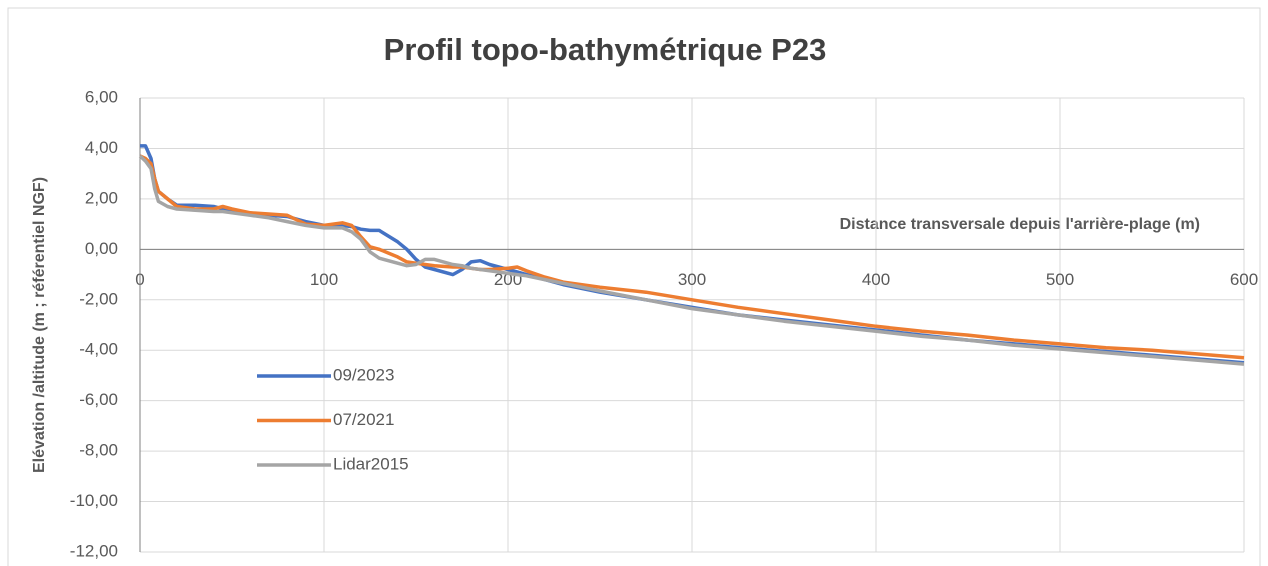 The image size is (1268, 566). Describe the element at coordinates (94, 500) in the screenshot. I see `y-tick-label: -10,00` at that location.